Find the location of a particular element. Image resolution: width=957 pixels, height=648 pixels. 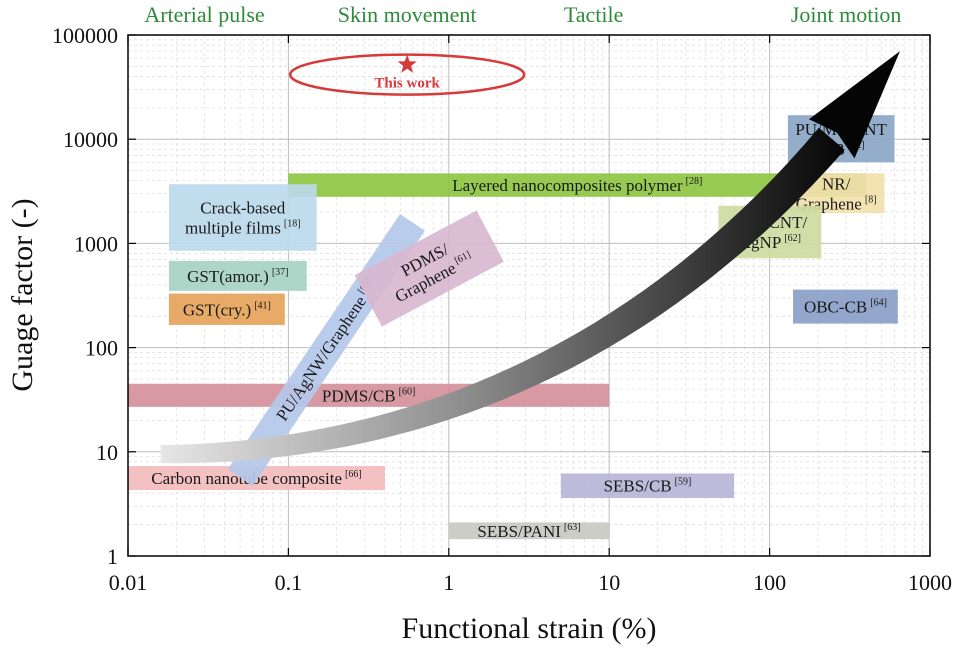

material-ref: [41] is located at coordinates (262, 305).